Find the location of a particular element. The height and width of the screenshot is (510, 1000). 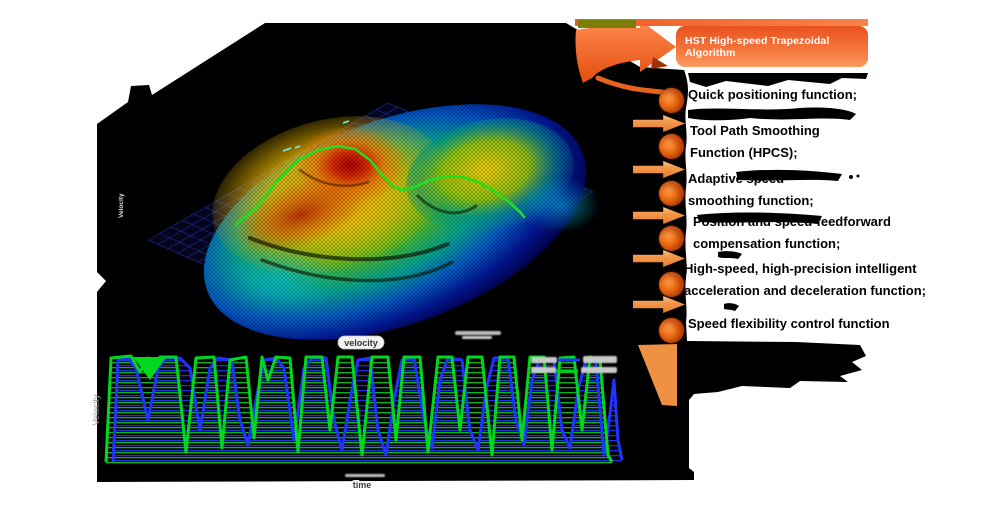

feature-item-6: Speed flexibility control function is located at coordinates (789, 324).